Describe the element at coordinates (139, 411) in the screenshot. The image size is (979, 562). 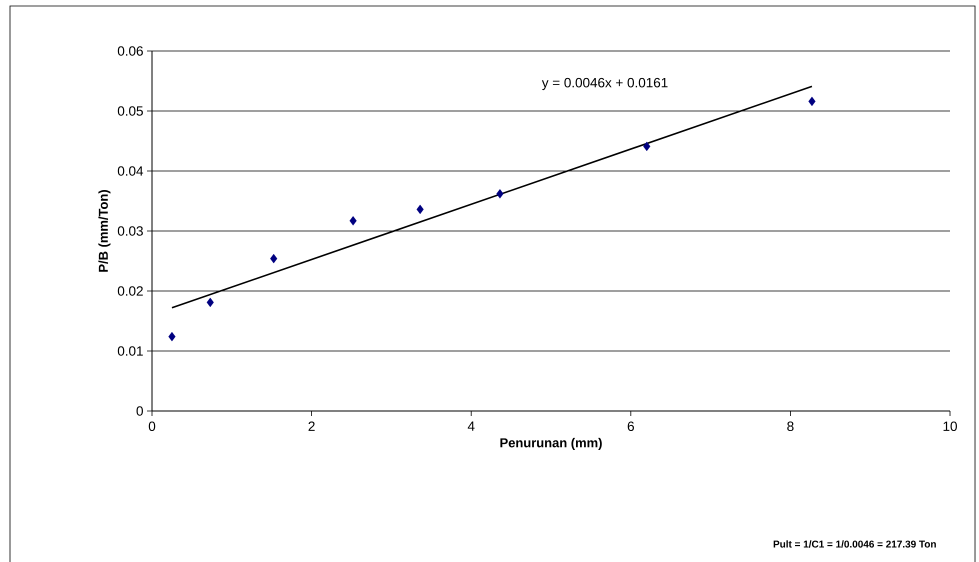
I see `y-tick-label: 0` at that location.